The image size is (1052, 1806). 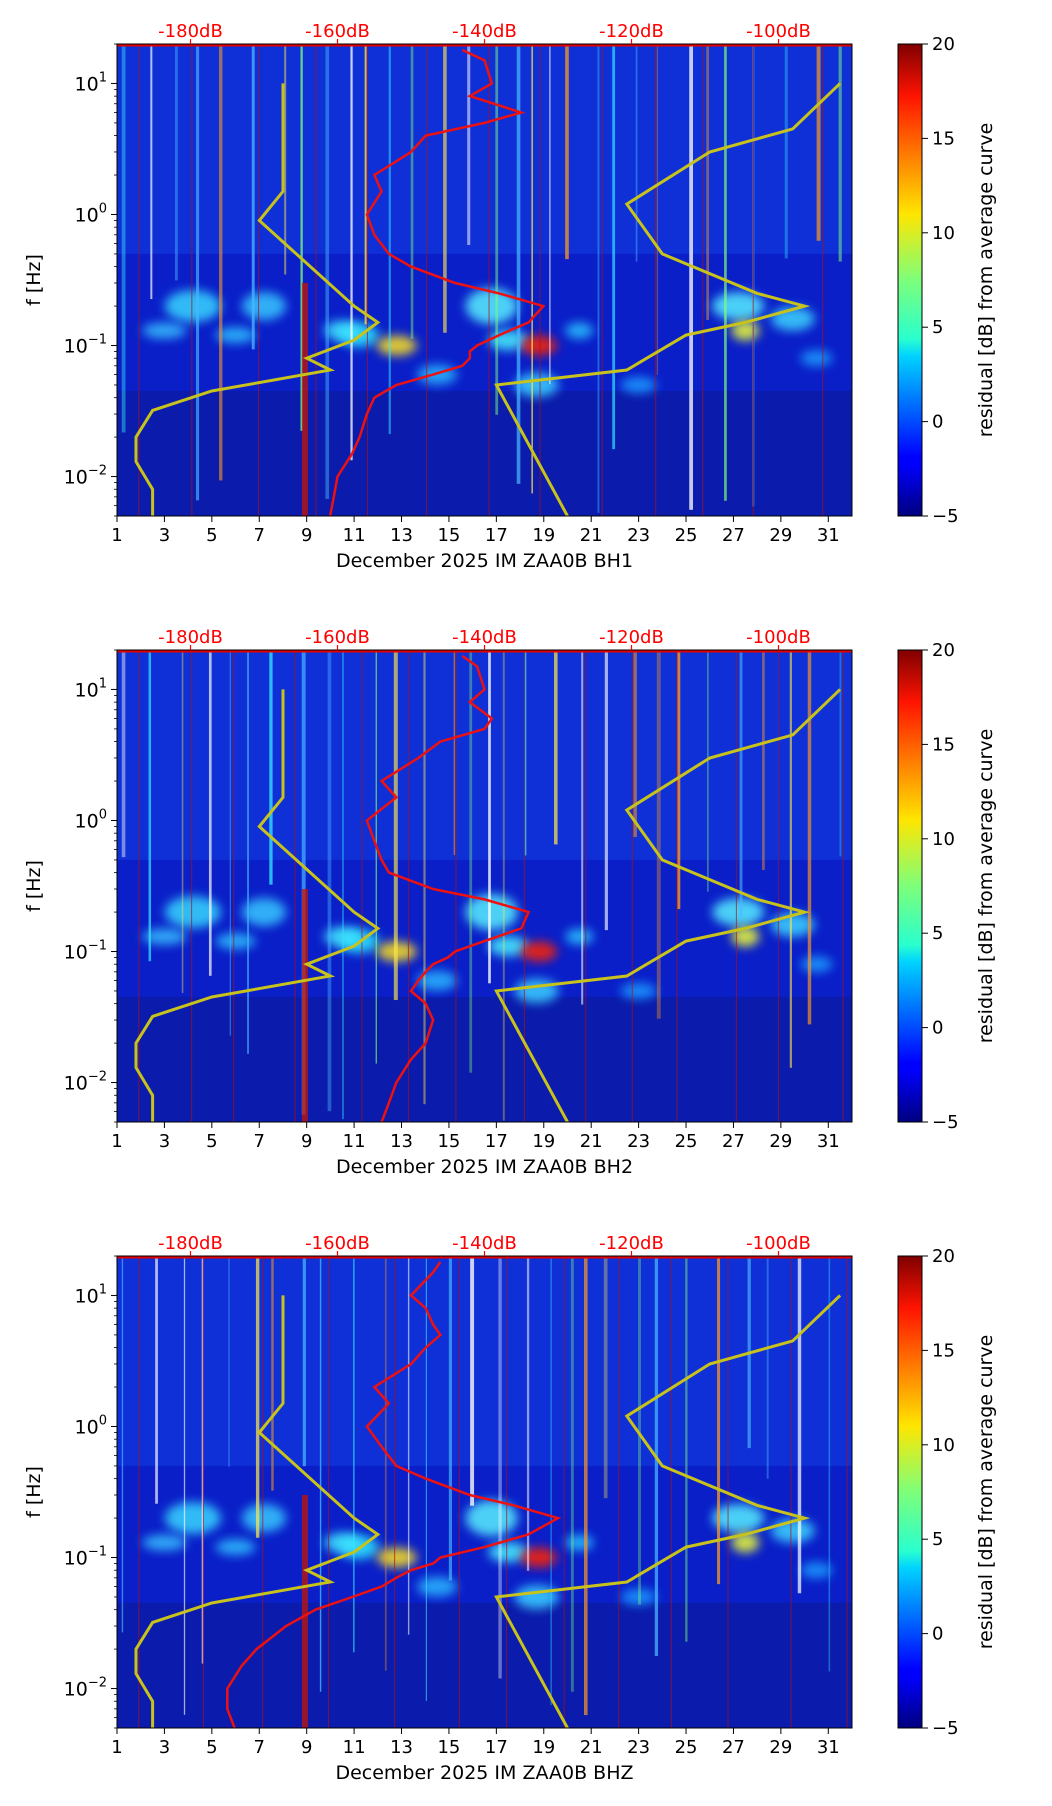 I want to click on noise-model-curve-low, so click(x=257, y=1511).